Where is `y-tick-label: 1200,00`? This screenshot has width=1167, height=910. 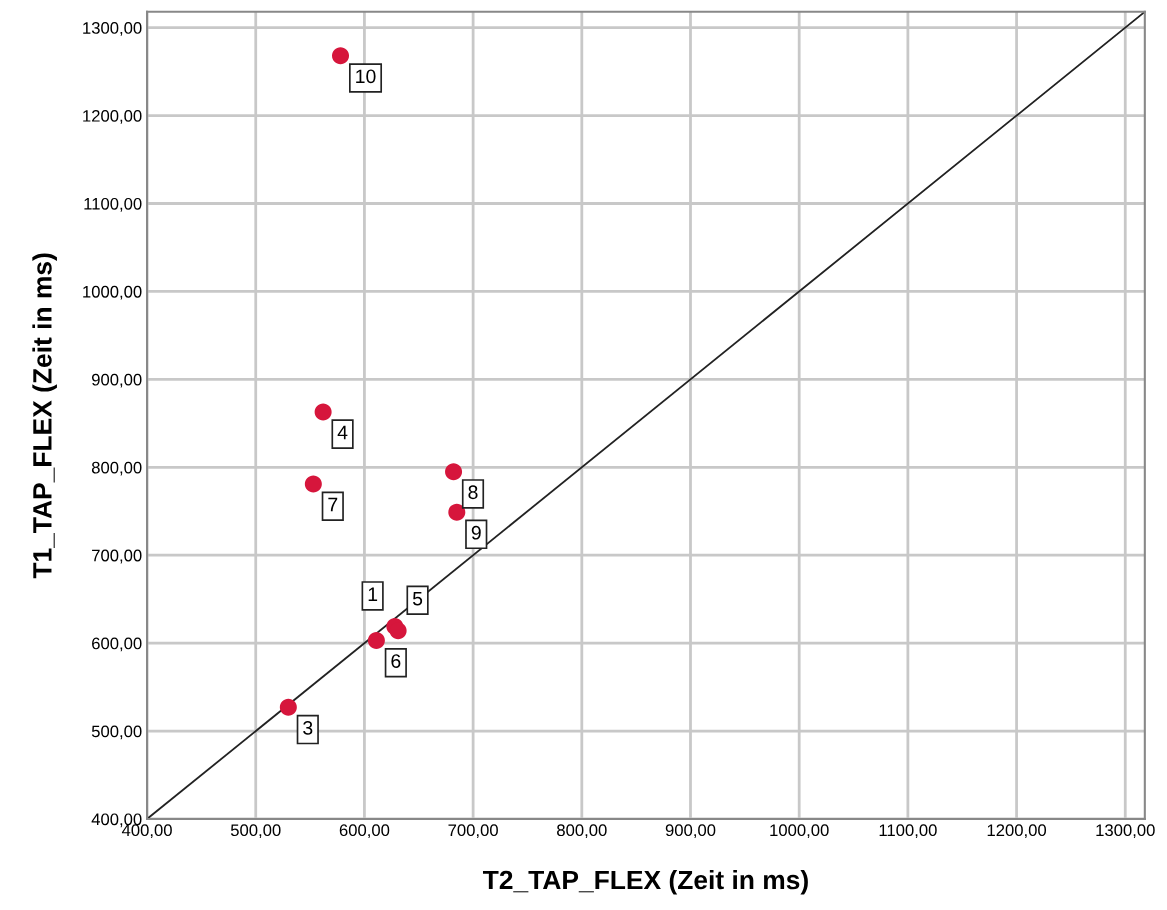 y-tick-label: 1200,00 is located at coordinates (112, 116).